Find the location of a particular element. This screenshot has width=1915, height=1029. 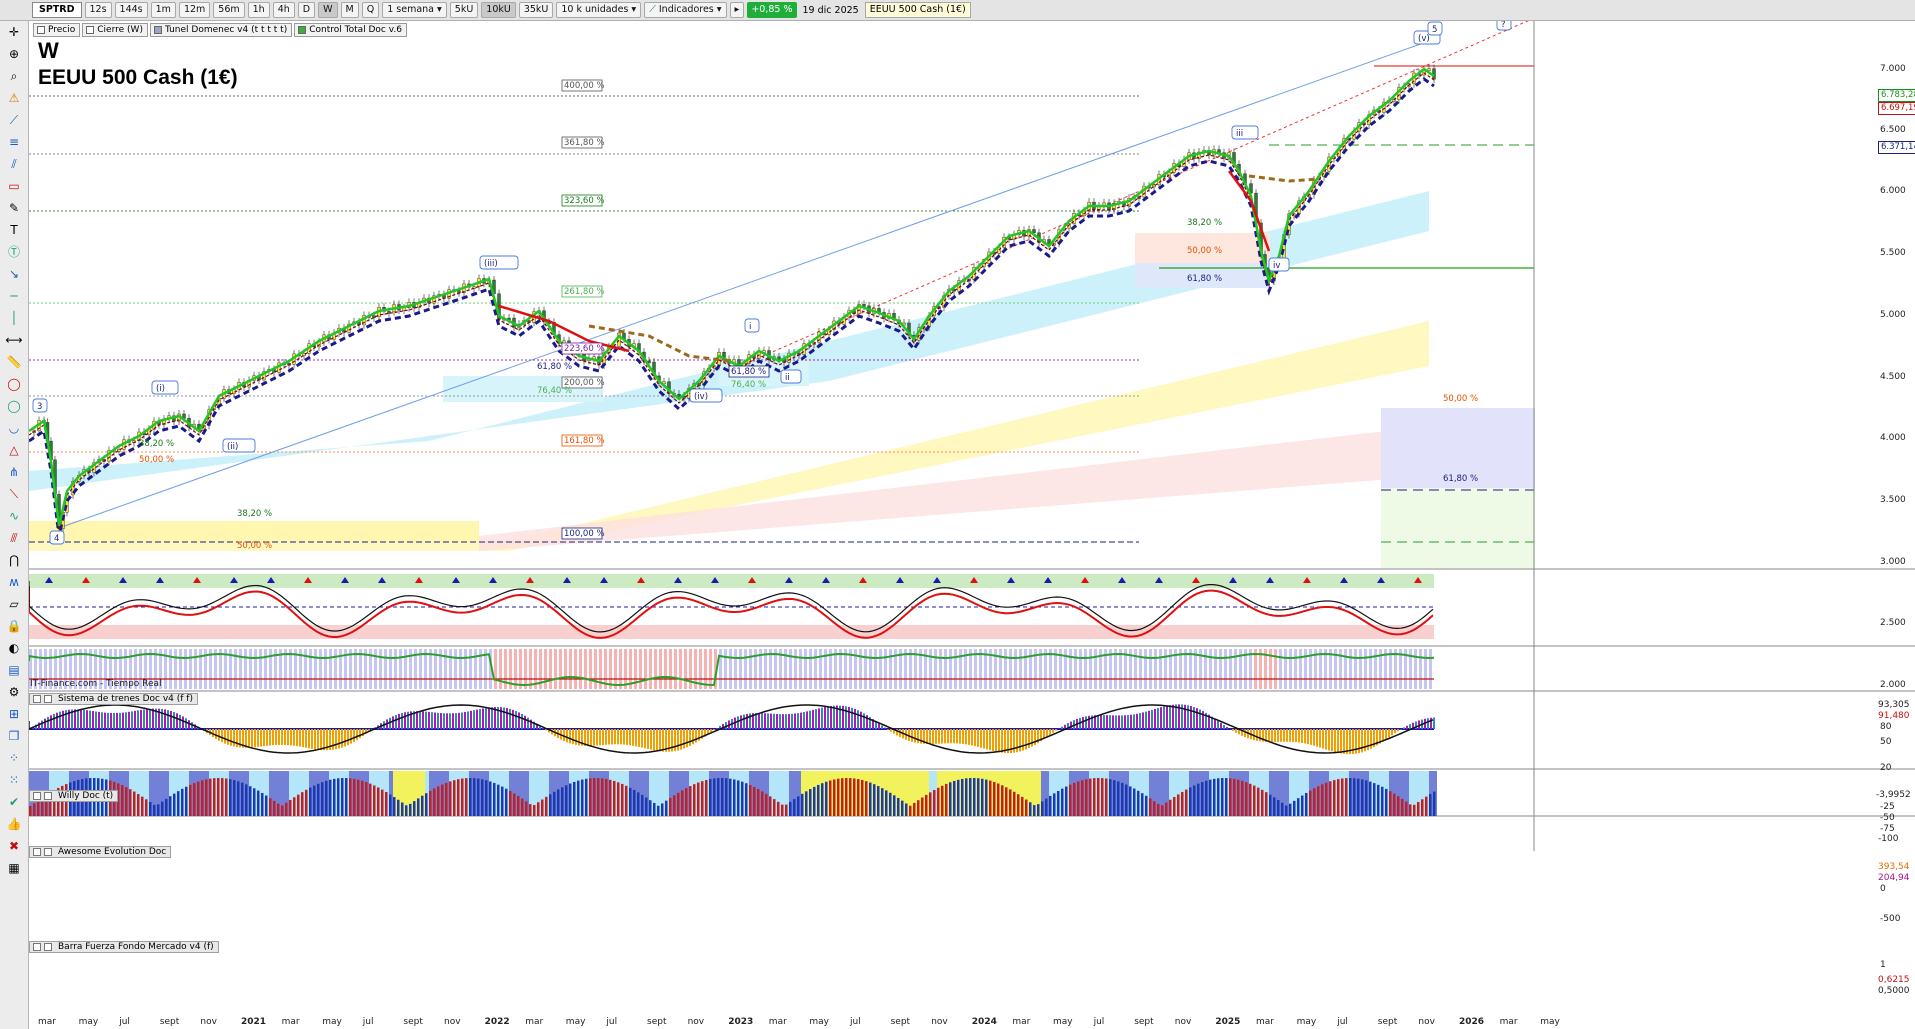

volume-10ku: 10kU is located at coordinates (498, 10).